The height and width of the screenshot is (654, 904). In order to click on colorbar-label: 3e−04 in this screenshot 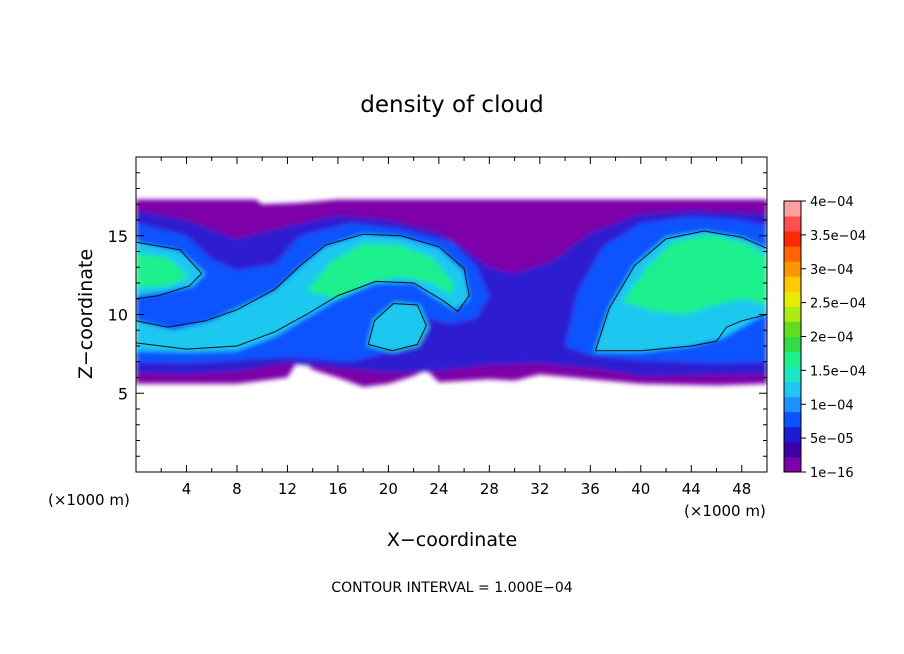, I will do `click(832, 270)`.